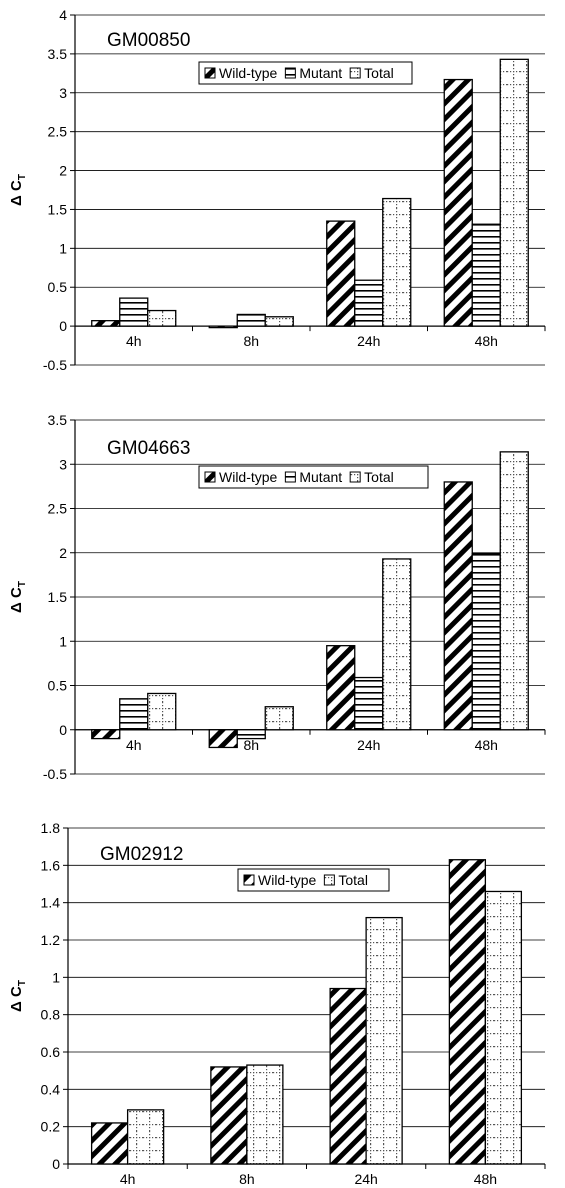  I want to click on chart-title: GM02912, so click(141, 854).